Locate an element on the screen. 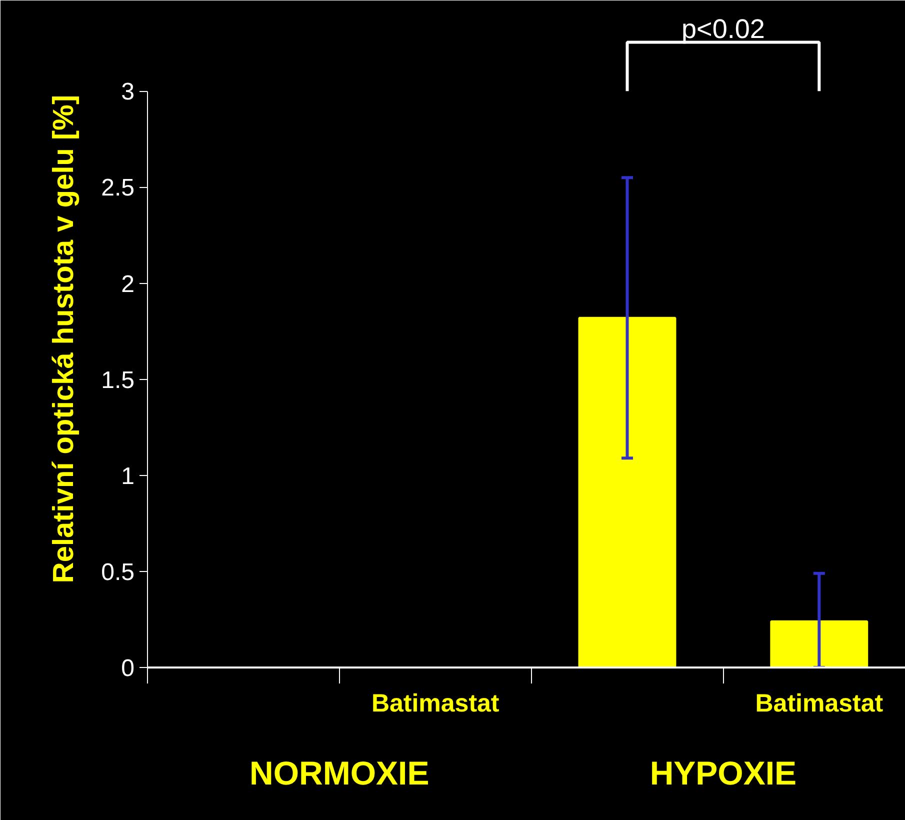  text: HYPOXIE is located at coordinates (723, 773).